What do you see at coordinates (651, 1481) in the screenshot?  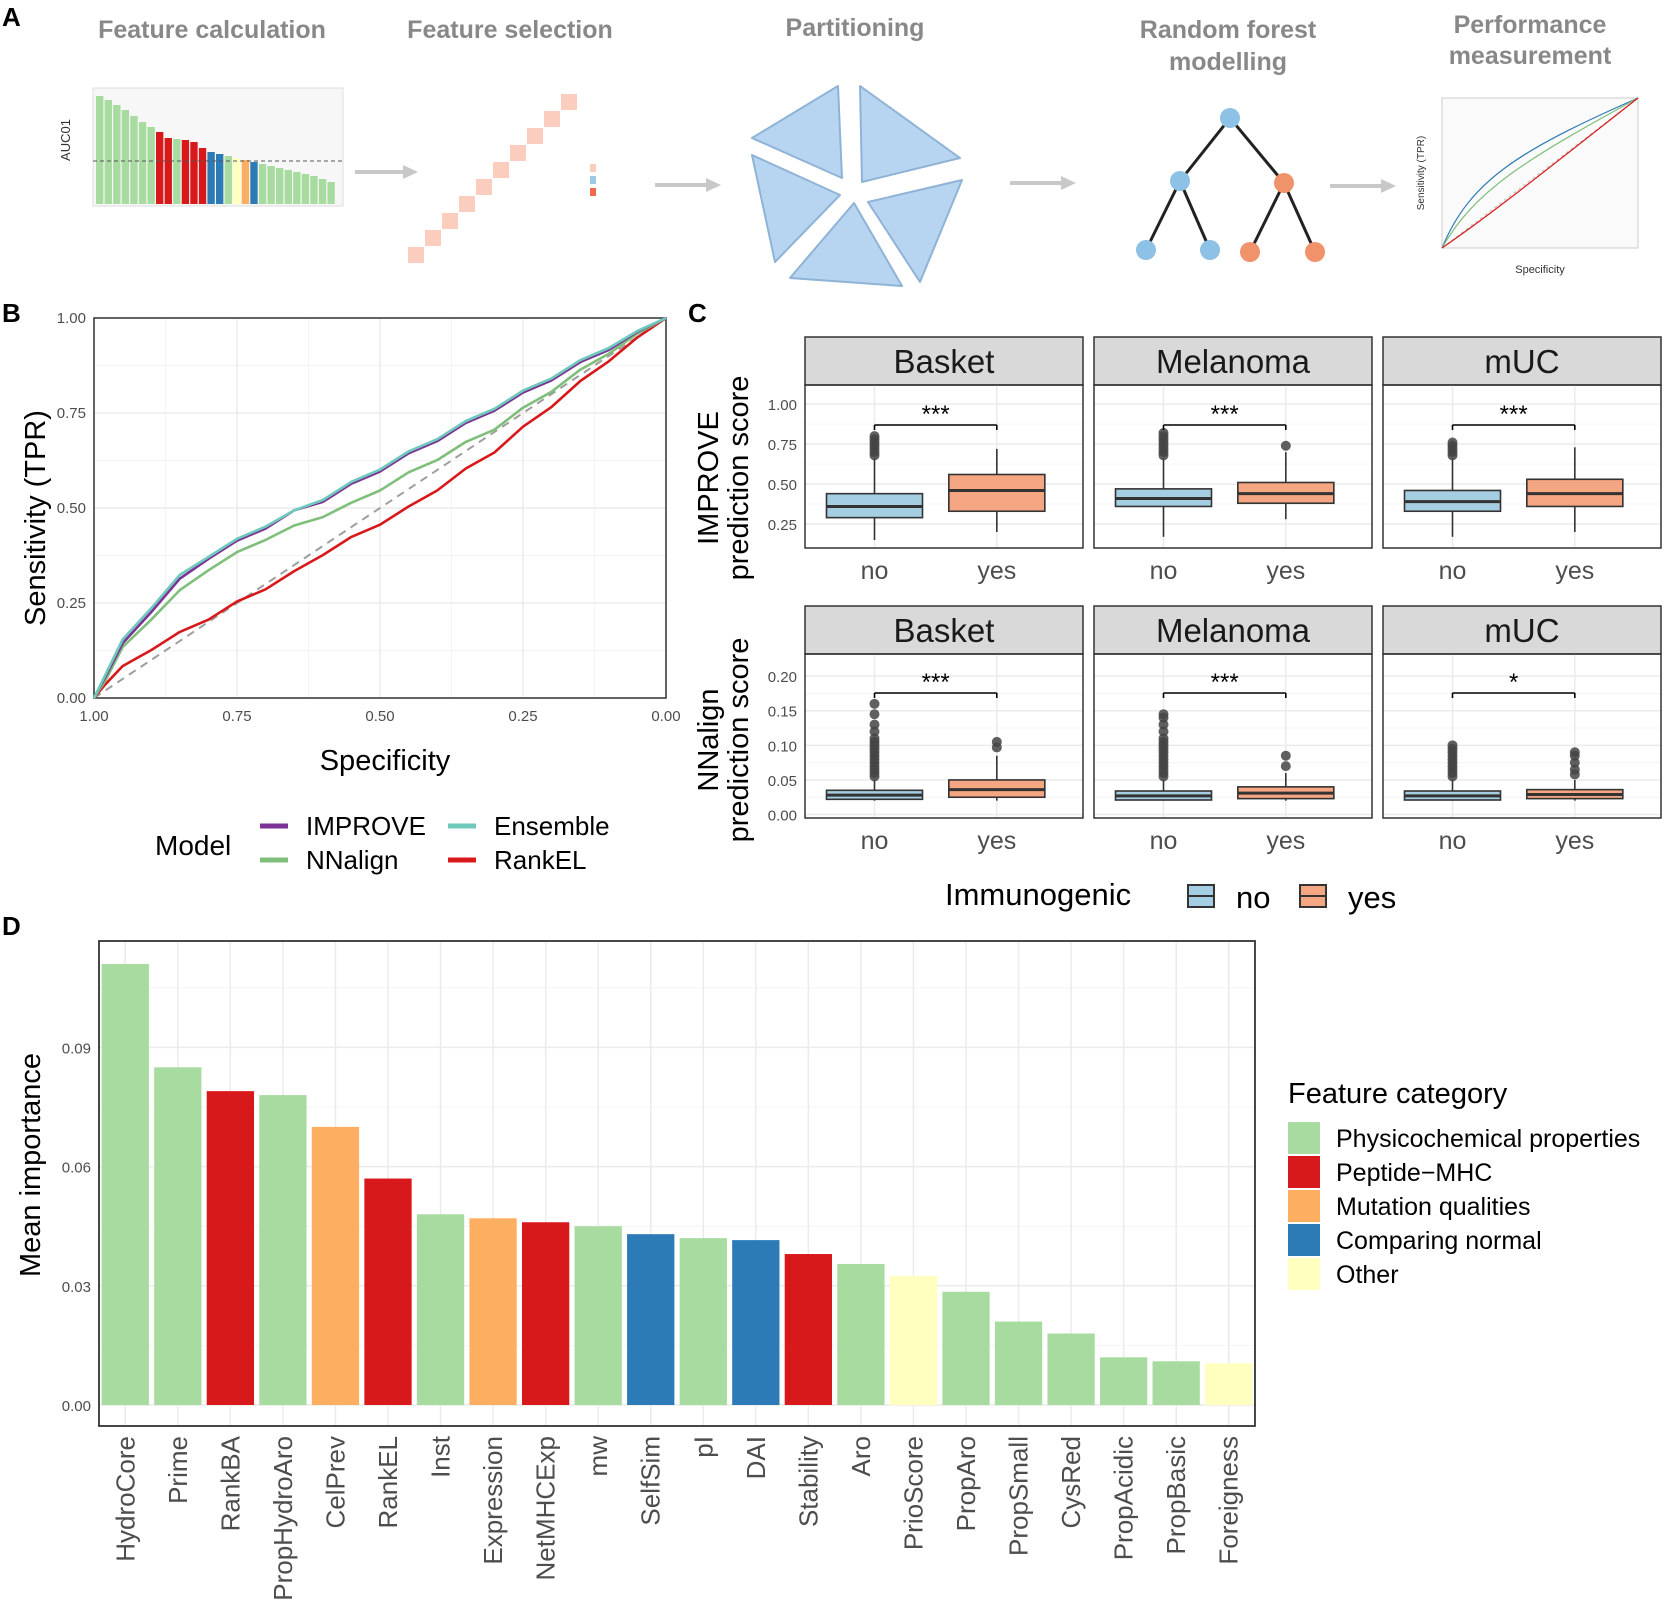 I see `importance-x-tick: SelfSim` at bounding box center [651, 1481].